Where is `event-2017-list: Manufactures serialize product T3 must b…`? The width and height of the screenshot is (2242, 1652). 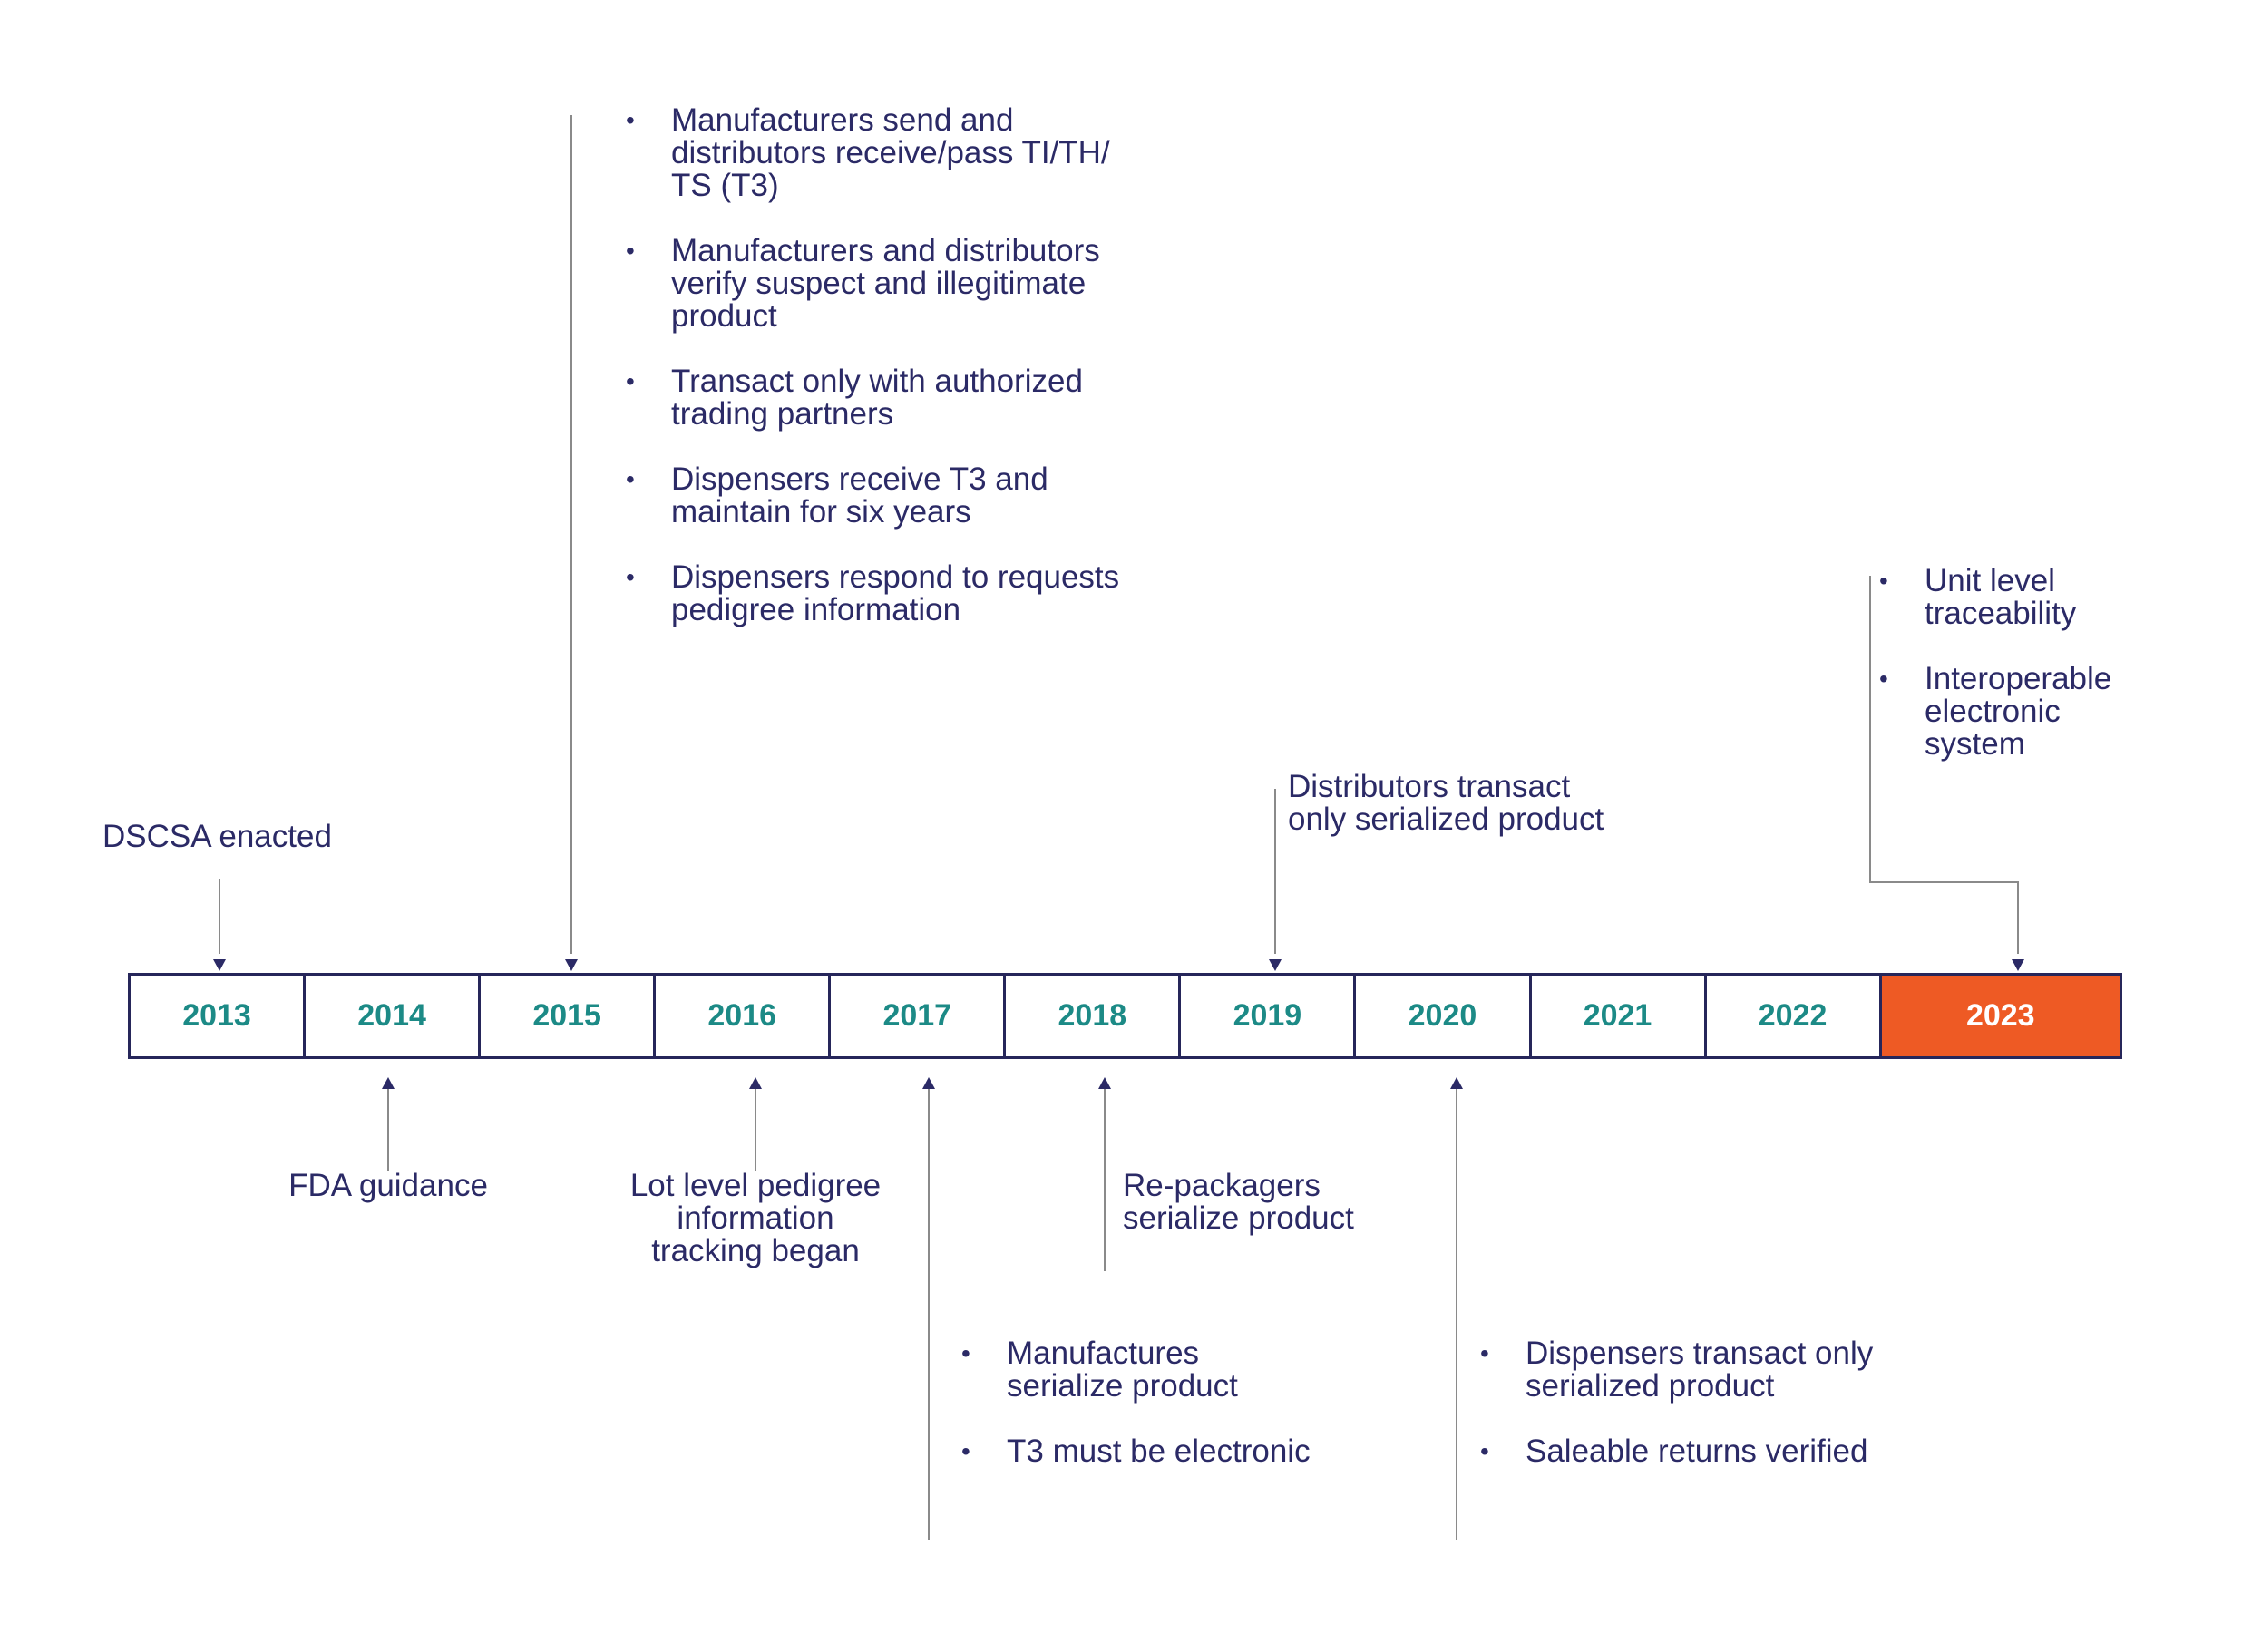 event-2017-list: Manufactures serialize product T3 must b… is located at coordinates (1179, 1403).